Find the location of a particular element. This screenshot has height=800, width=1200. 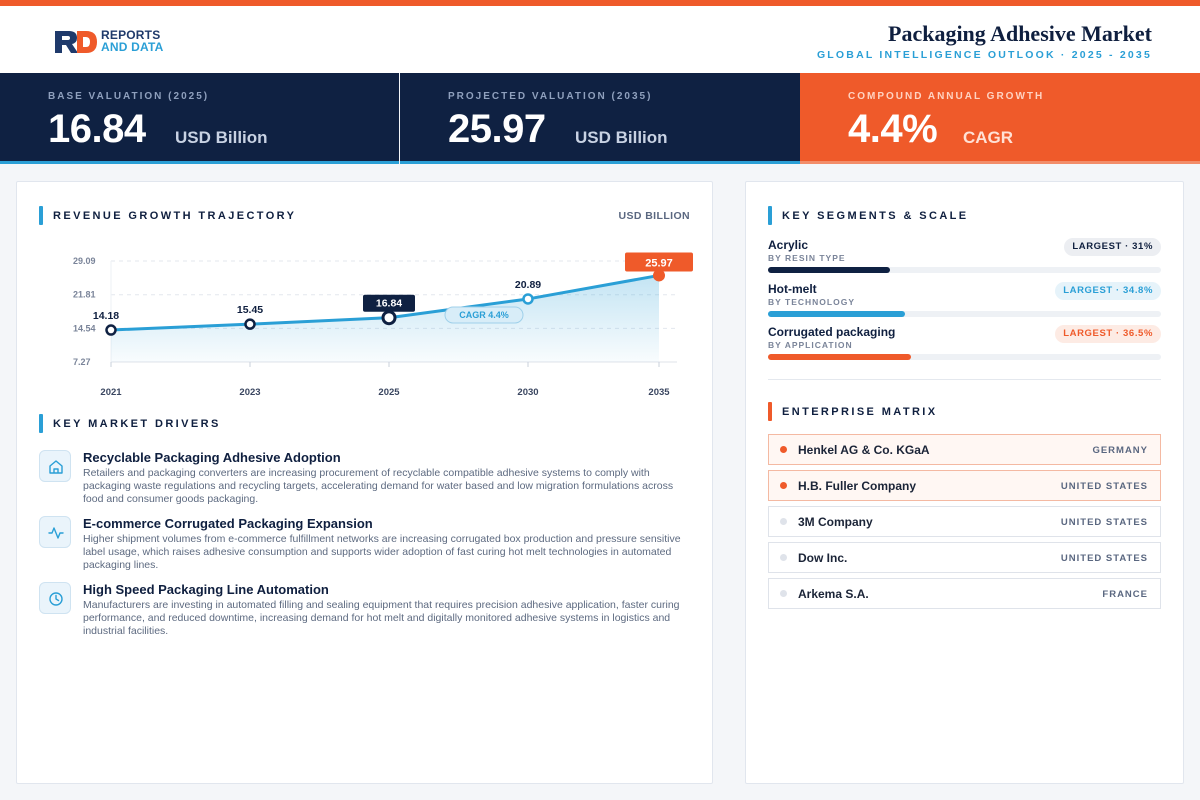

brand-line-1: REPORTS is located at coordinates (131, 35).